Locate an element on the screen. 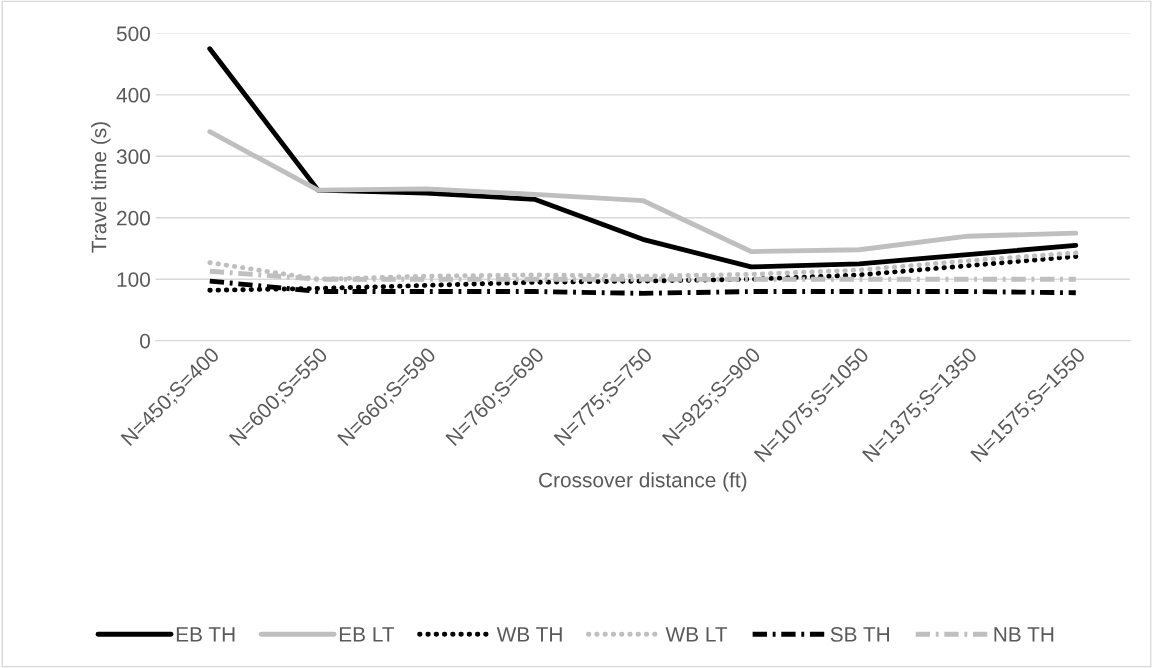  legend-label: WB LT is located at coordinates (696, 634).